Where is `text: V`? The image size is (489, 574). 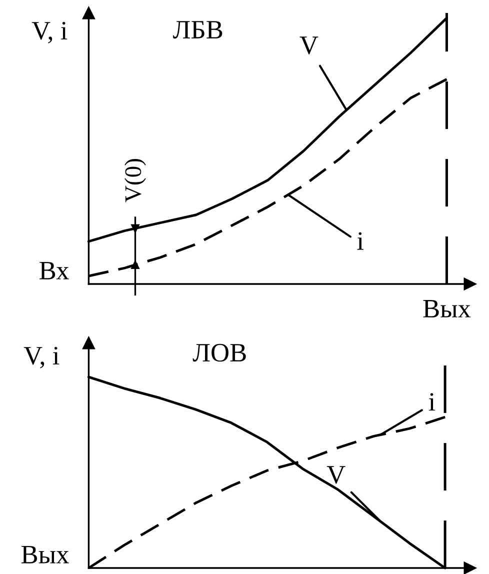 text: V is located at coordinates (309, 45).